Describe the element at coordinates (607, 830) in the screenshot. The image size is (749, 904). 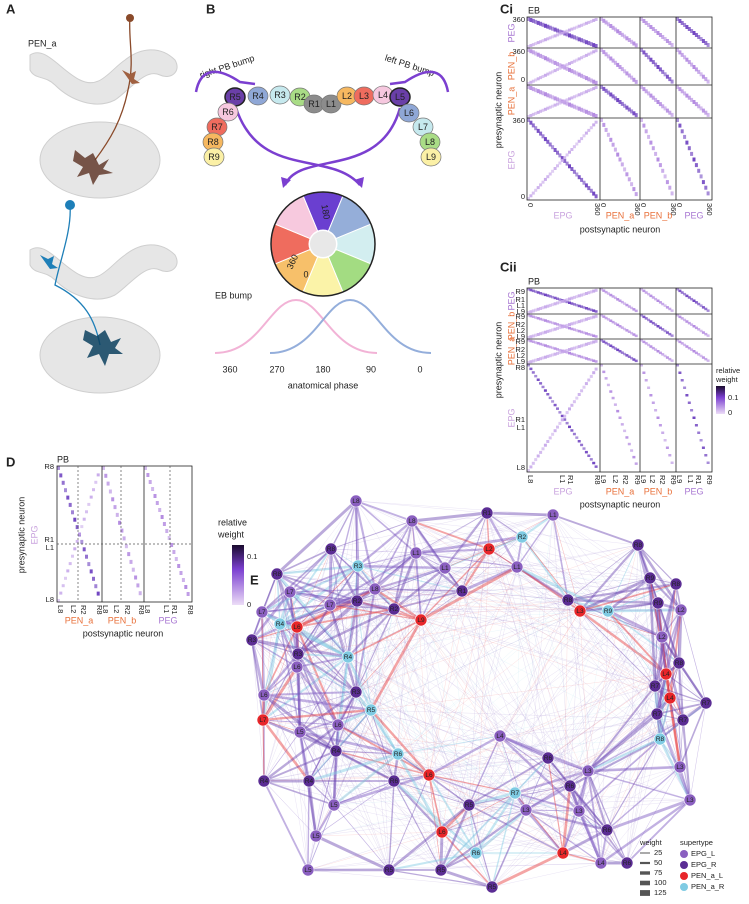
I see `node-label: R6` at that location.